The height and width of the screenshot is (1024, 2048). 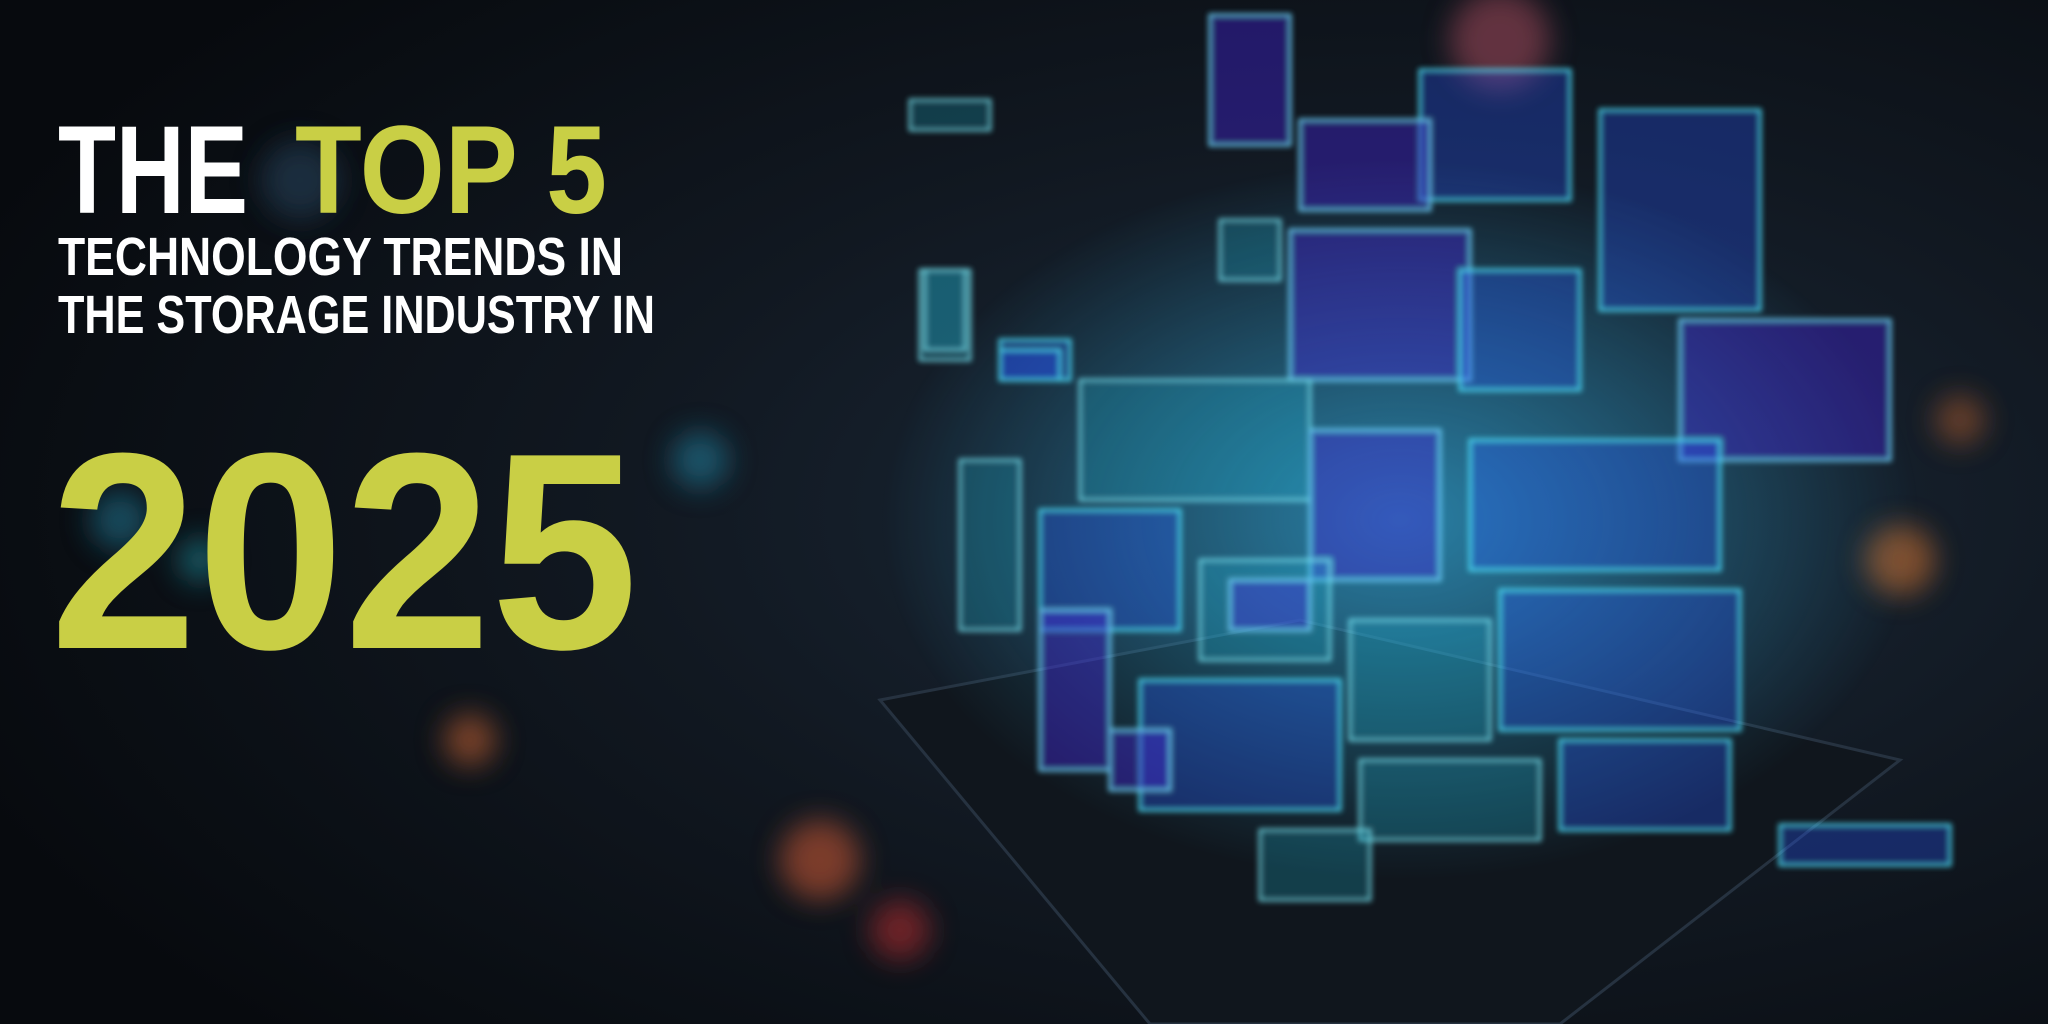 What do you see at coordinates (356, 315) in the screenshot?
I see `headline-line3: THE STORAGE INDUSTRY IN` at bounding box center [356, 315].